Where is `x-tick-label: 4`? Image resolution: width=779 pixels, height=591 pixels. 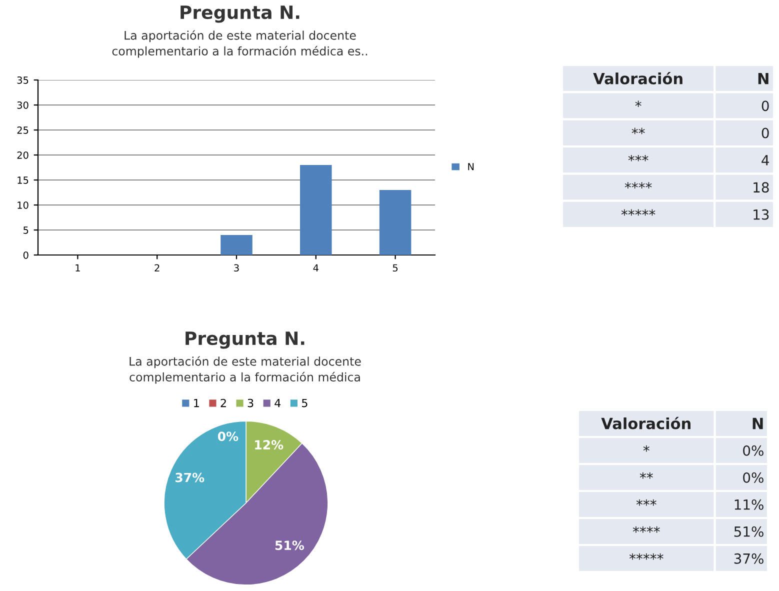
x-tick-label: 4 is located at coordinates (315, 268).